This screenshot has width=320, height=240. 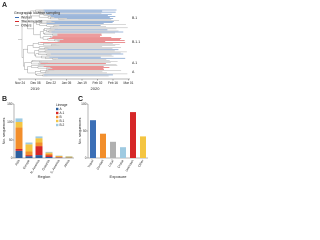 I want to click on legend-label: Wuhan, so click(x=26, y=17).